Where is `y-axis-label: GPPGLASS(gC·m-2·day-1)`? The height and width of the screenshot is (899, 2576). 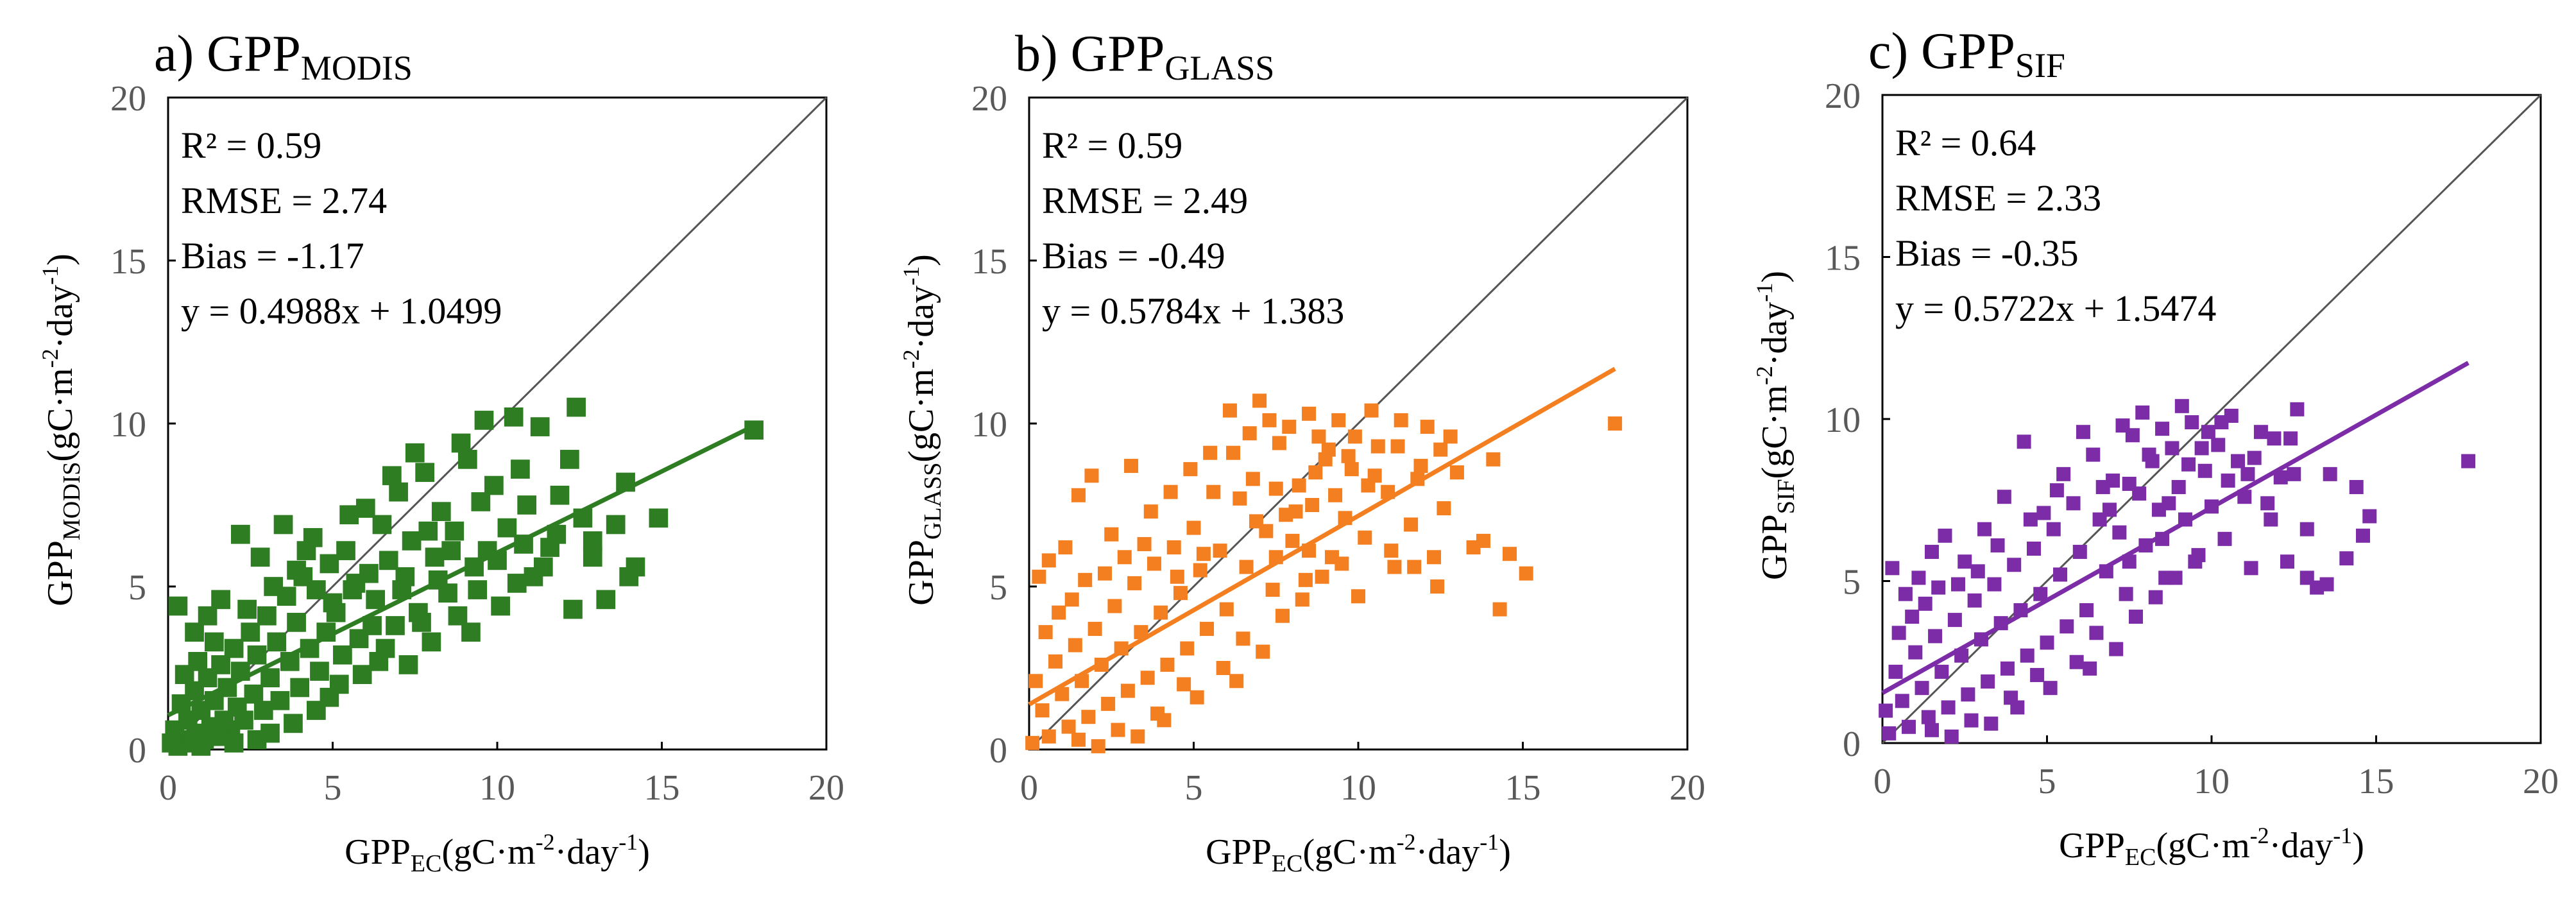
y-axis-label: GPPGLASS(gC·m-2·day-1) is located at coordinates (922, 430).